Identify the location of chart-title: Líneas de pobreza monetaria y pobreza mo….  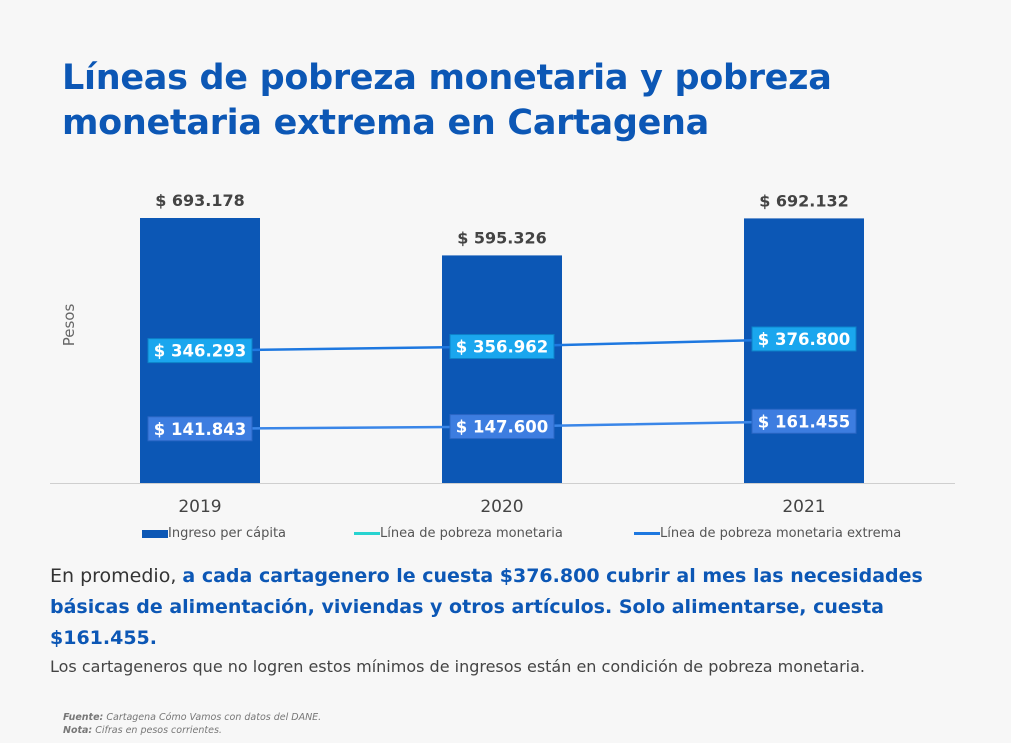
(512, 101).